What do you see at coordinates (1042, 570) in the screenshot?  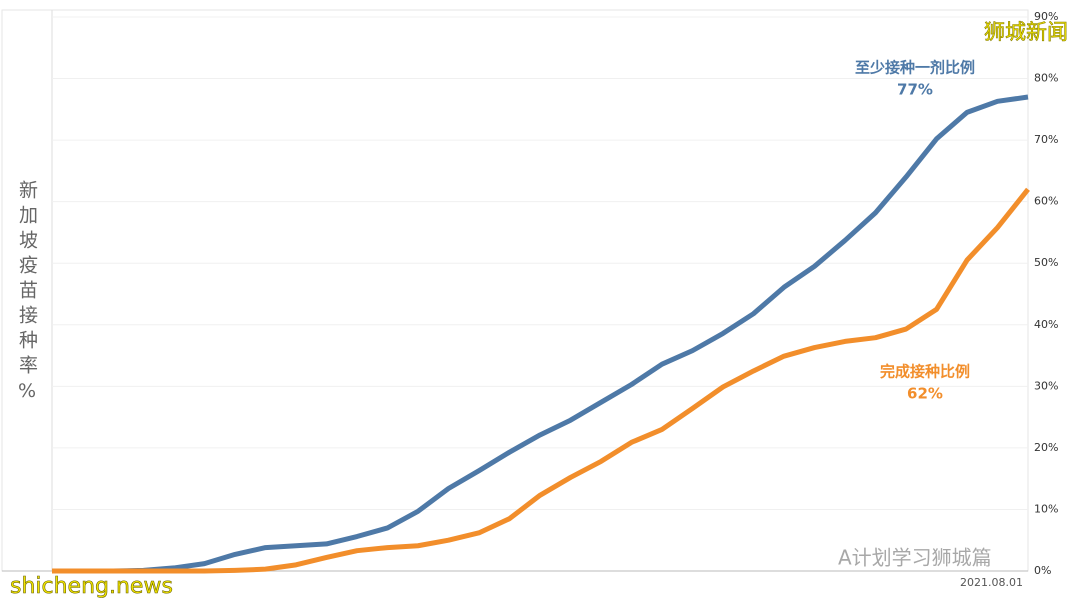 I see `y-tick-label: 0%` at bounding box center [1042, 570].